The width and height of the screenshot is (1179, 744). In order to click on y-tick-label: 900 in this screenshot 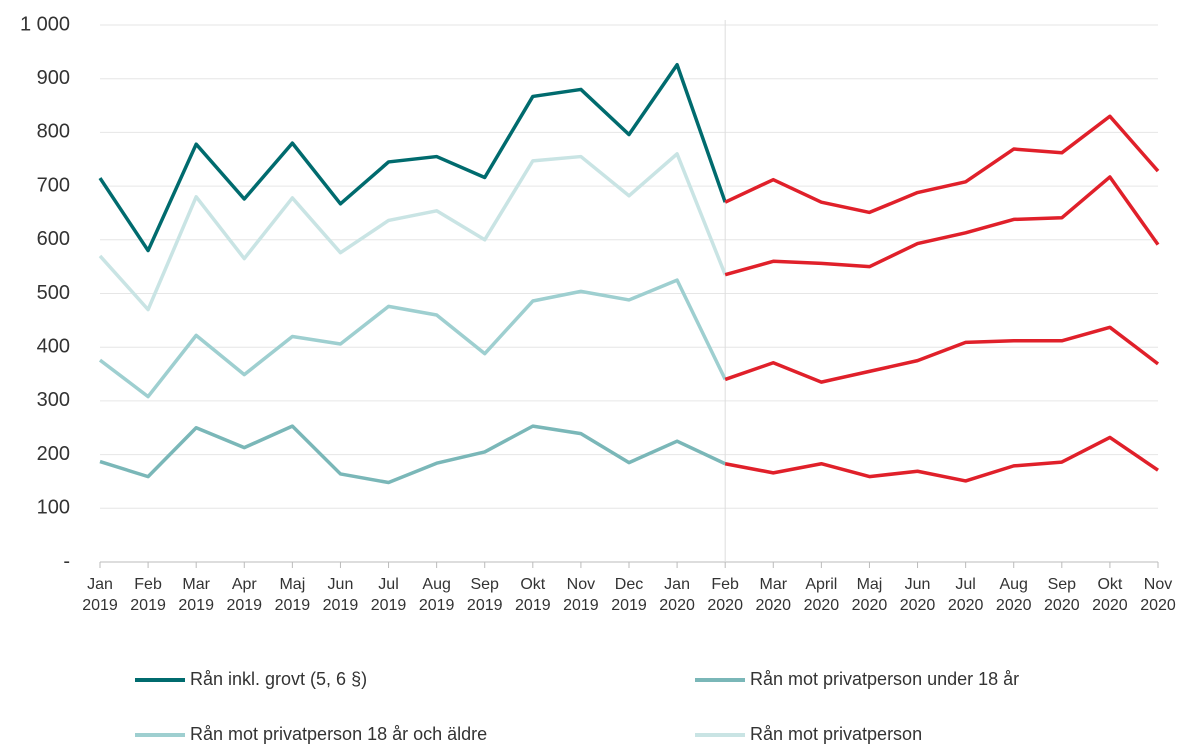, I will do `click(53, 78)`.